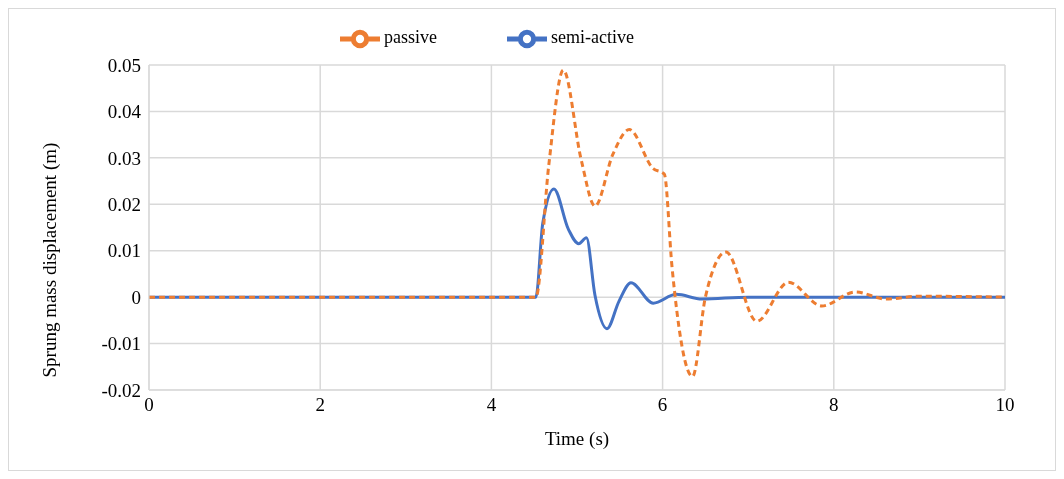 The height and width of the screenshot is (479, 1064). I want to click on y-tick-label: -0.02, so click(121, 390).